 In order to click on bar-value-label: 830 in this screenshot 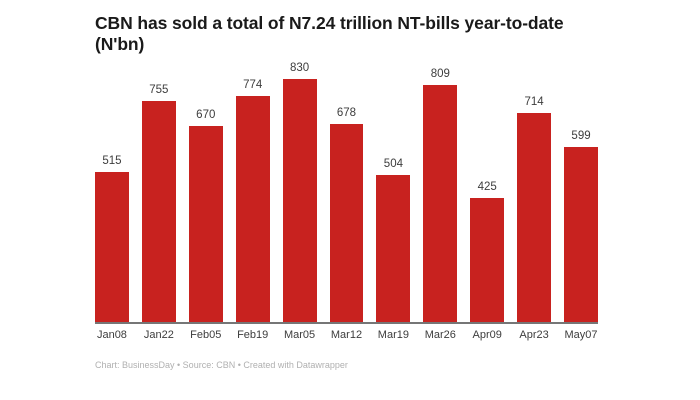, I will do `click(299, 68)`.